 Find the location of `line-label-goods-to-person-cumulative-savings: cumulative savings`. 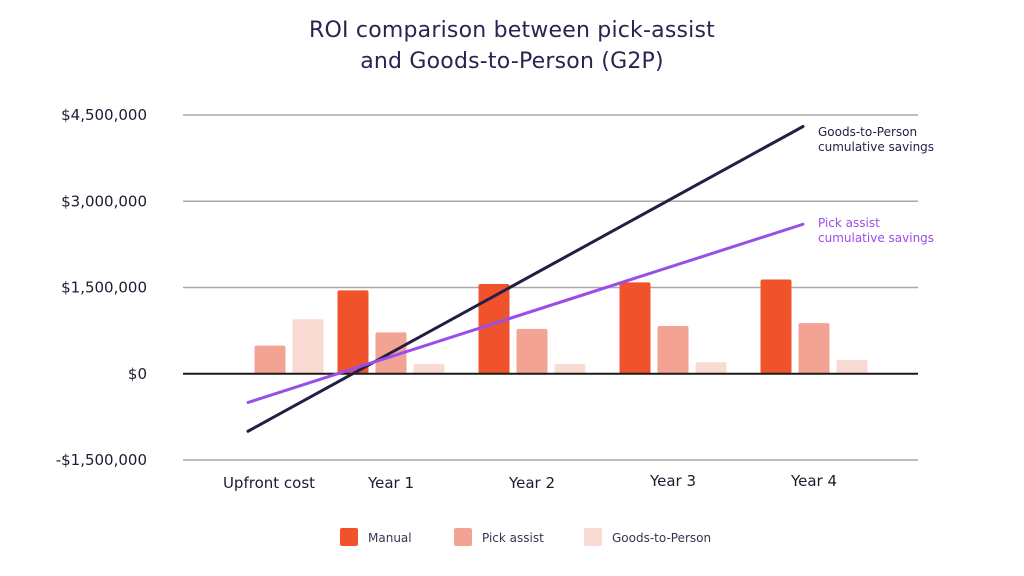

line-label-goods-to-person-cumulative-savings: cumulative savings is located at coordinates (876, 147).